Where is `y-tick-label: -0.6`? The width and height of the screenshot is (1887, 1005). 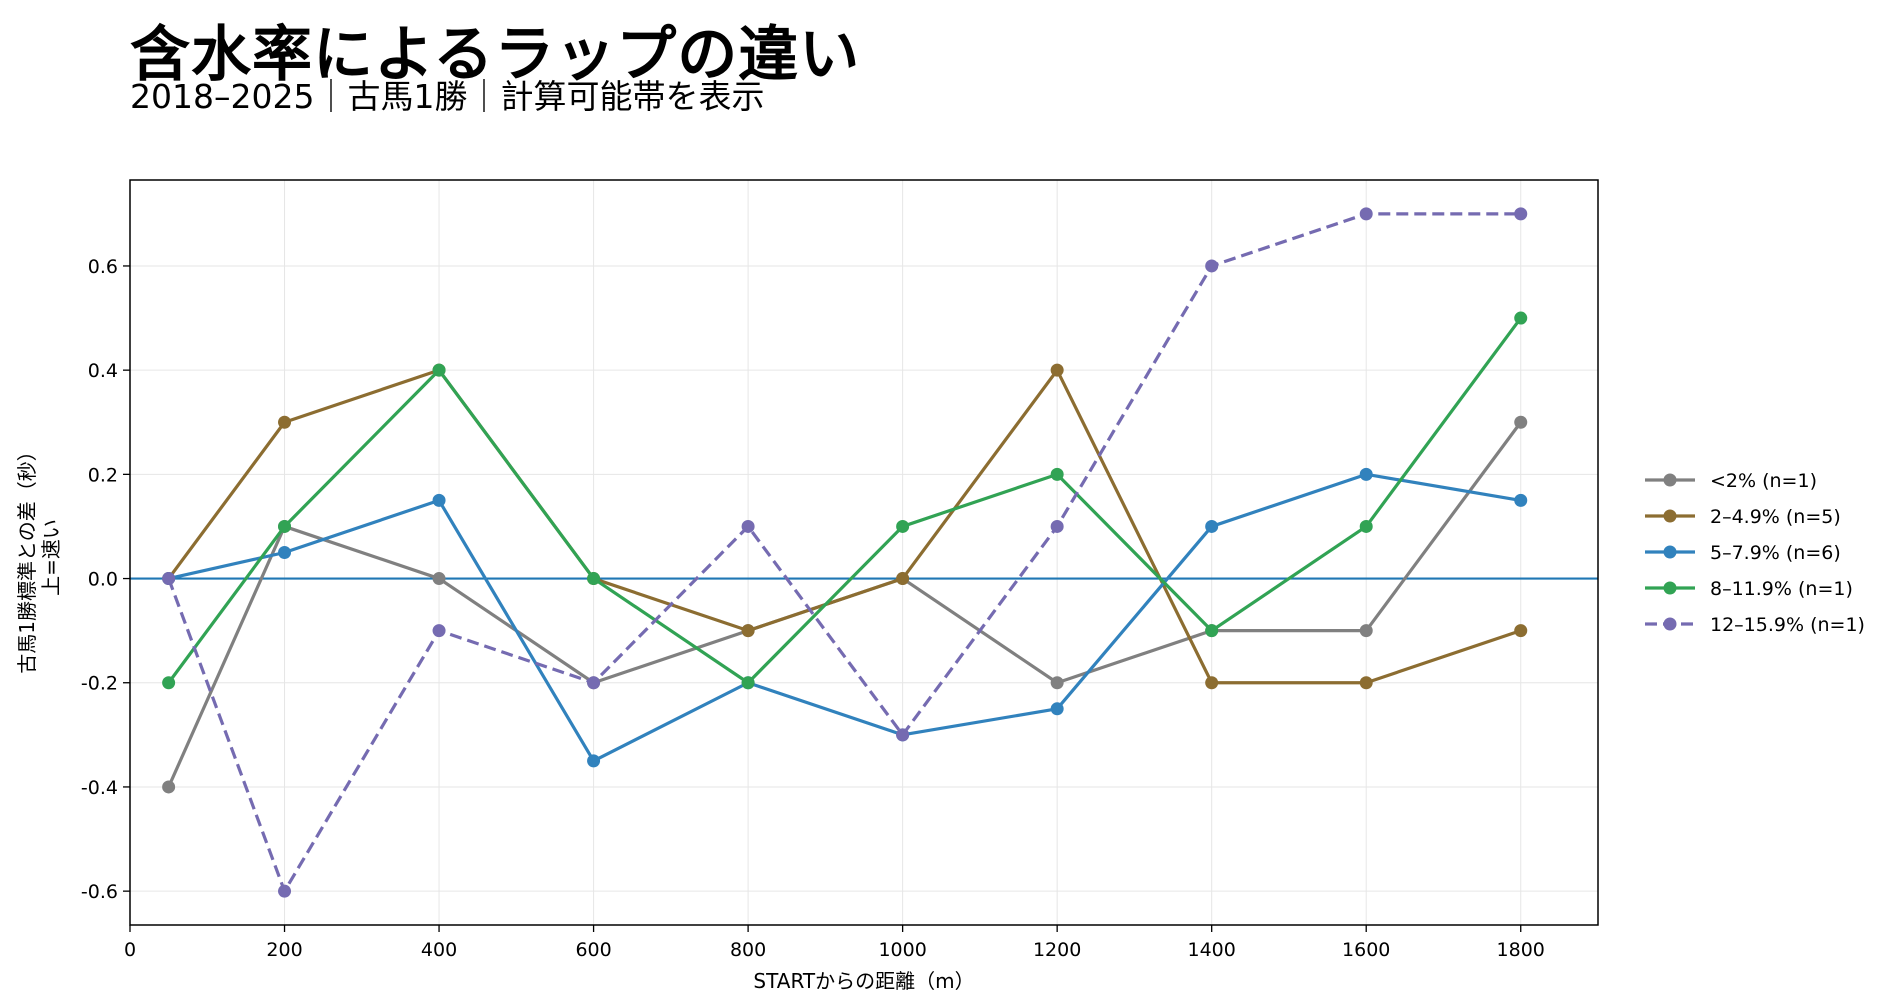 y-tick-label: -0.6 is located at coordinates (99, 892).